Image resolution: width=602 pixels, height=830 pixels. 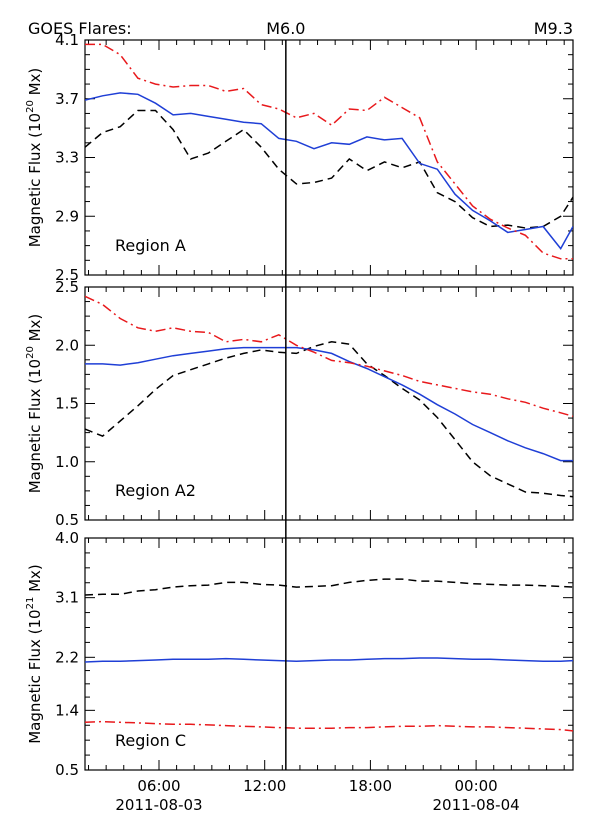 What do you see at coordinates (285, 28) in the screenshot?
I see `flare-label-m6-0: M6.0` at bounding box center [285, 28].